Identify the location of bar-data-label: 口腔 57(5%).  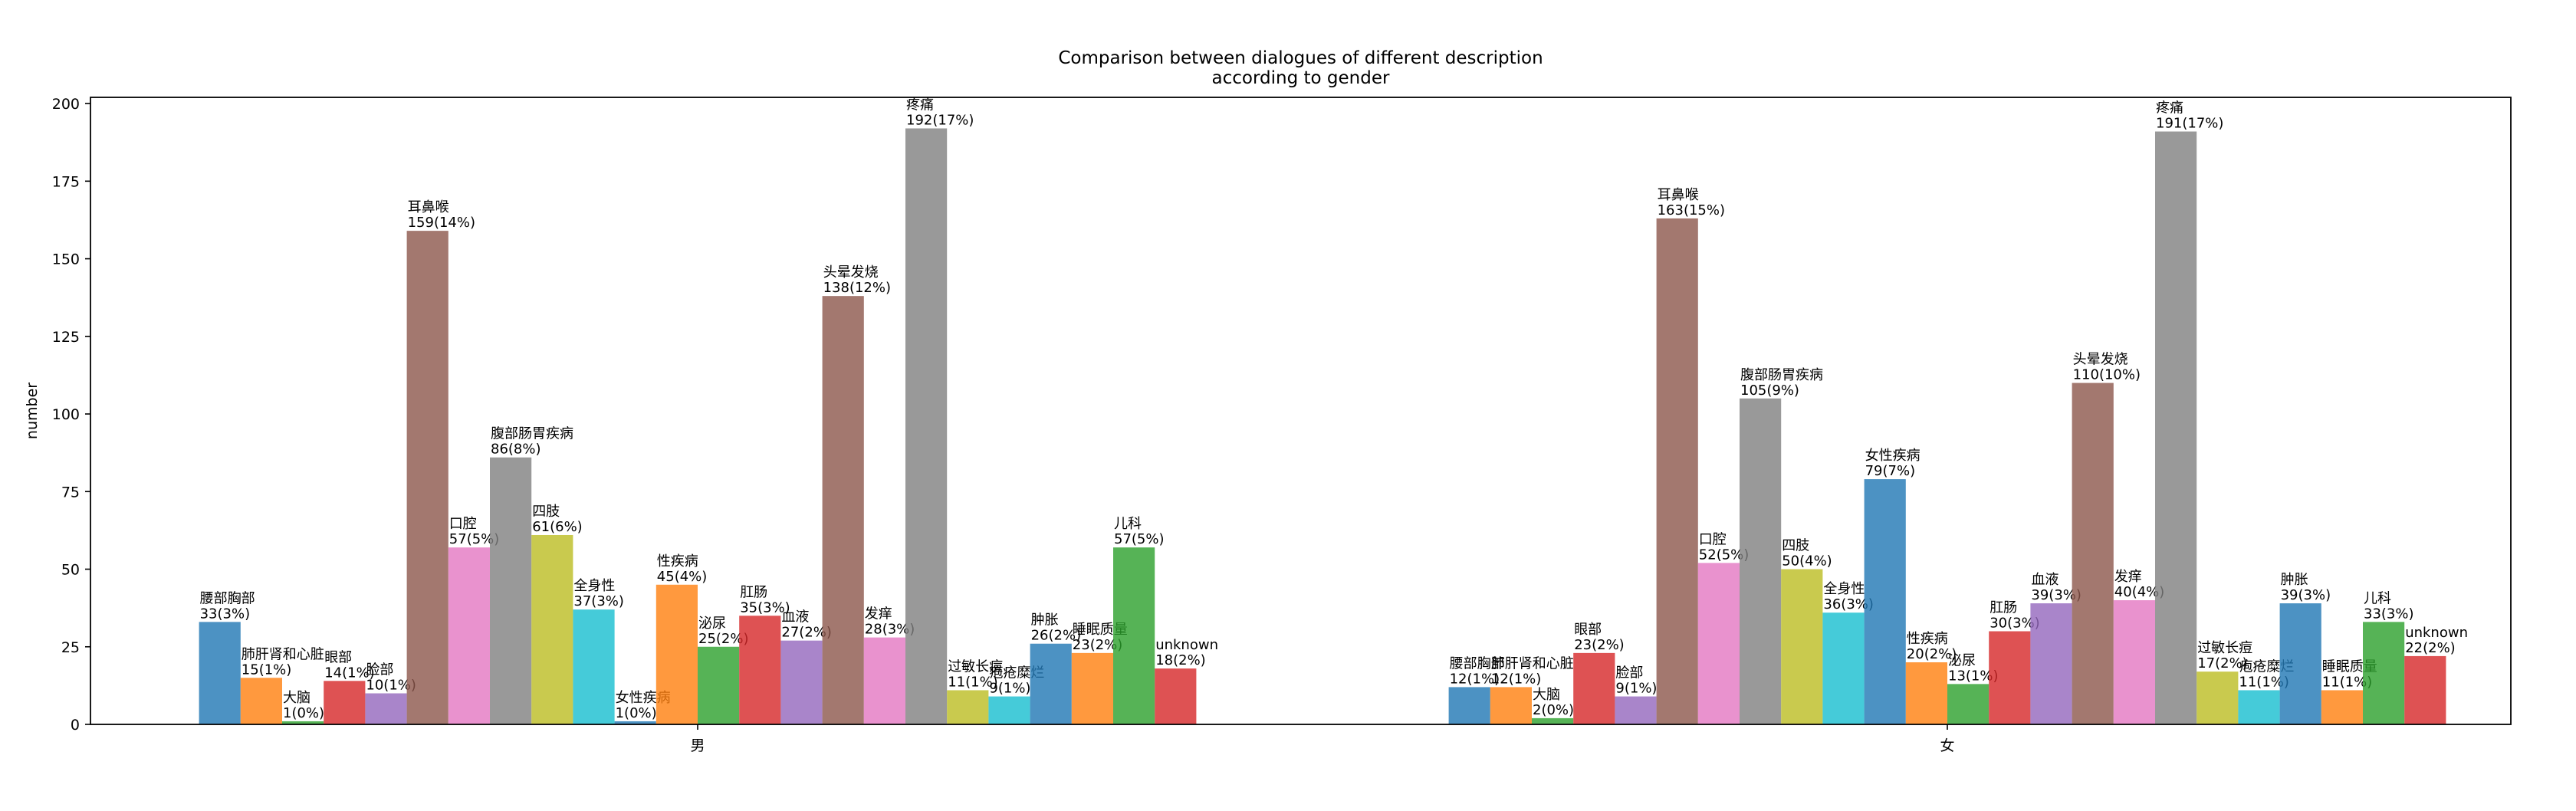
(475, 531).